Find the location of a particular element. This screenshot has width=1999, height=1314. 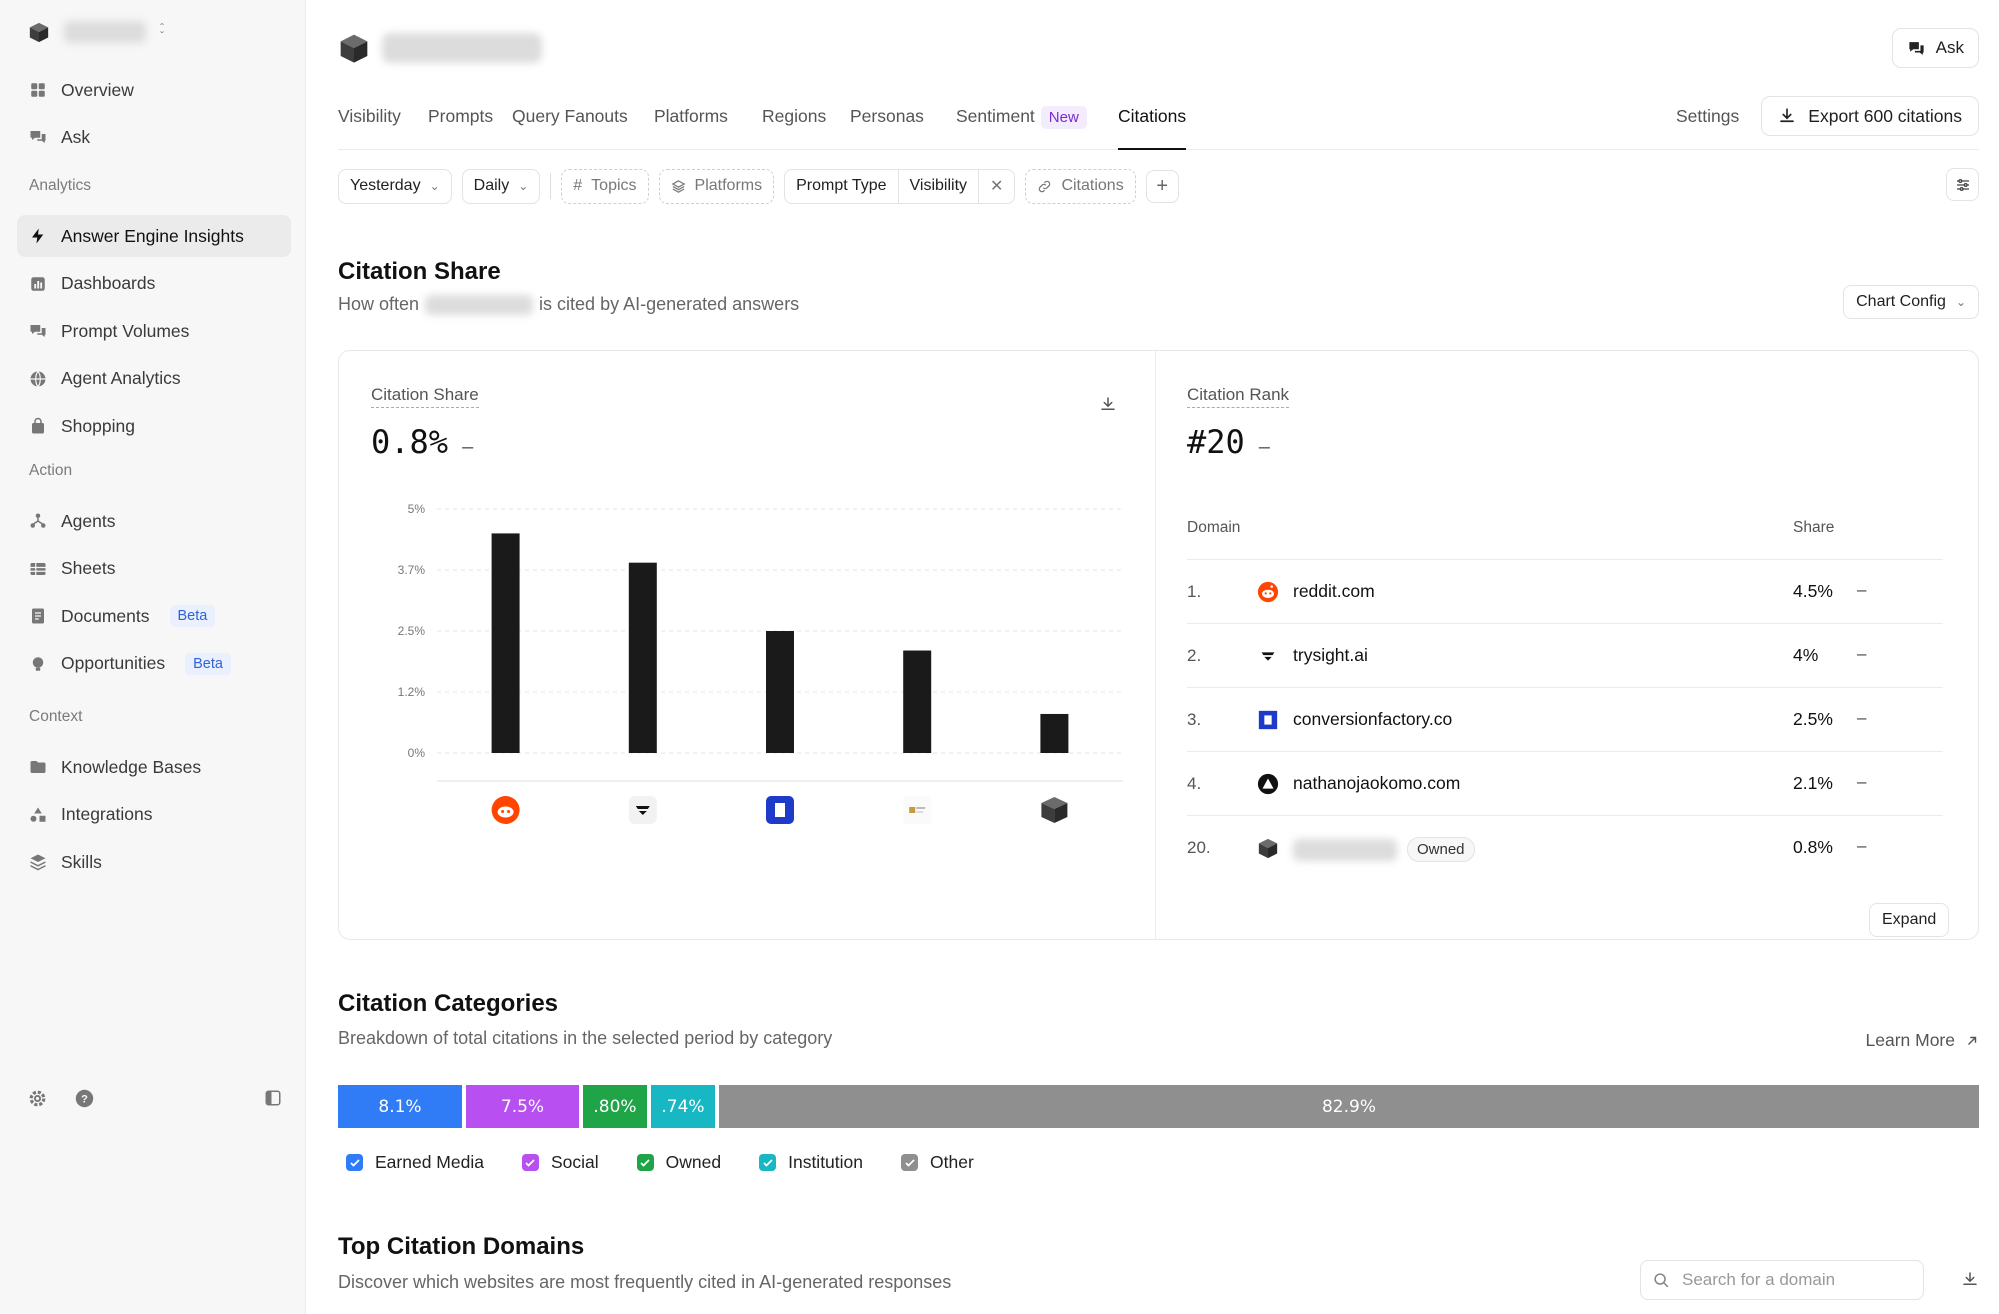

tab-query-fanouts: Query Fanouts is located at coordinates (570, 128).